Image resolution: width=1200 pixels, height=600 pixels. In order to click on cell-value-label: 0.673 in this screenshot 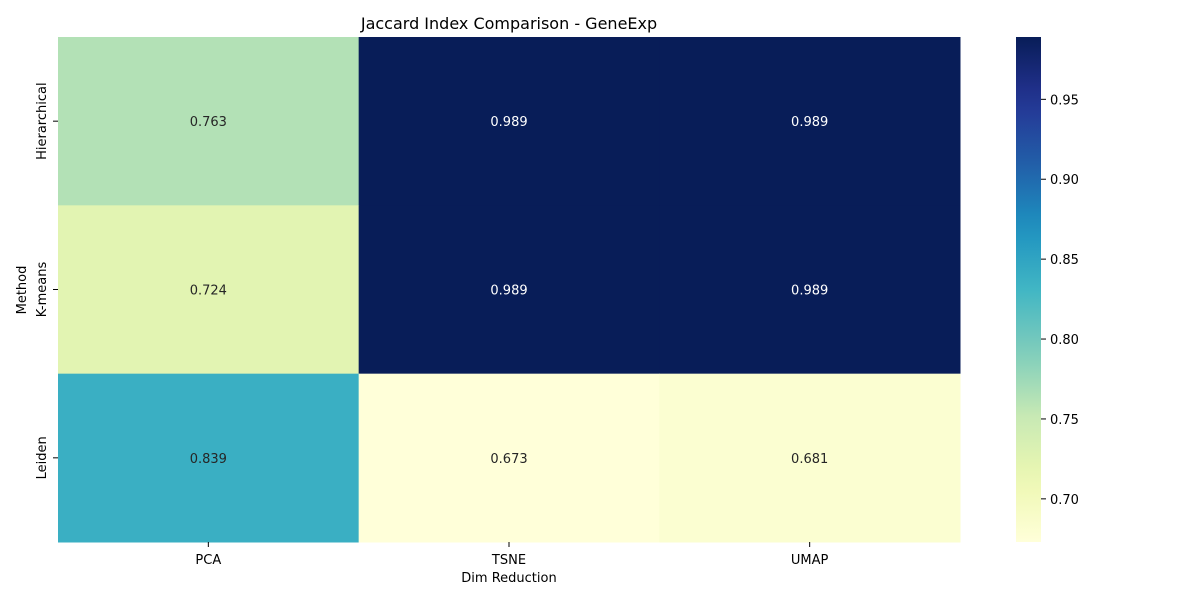, I will do `click(508, 459)`.